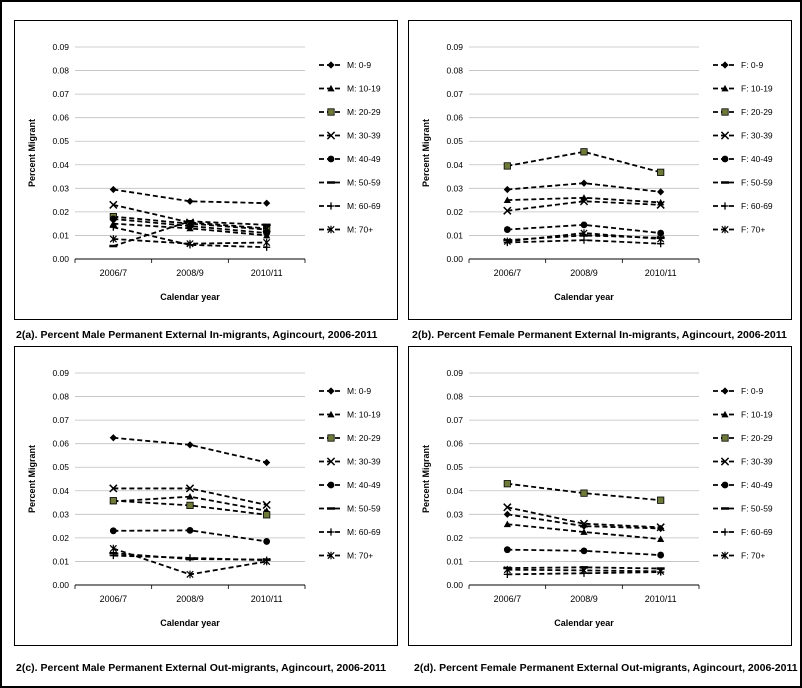  Describe the element at coordinates (757, 206) in the screenshot. I see `legend-label: F: 60-69` at that location.